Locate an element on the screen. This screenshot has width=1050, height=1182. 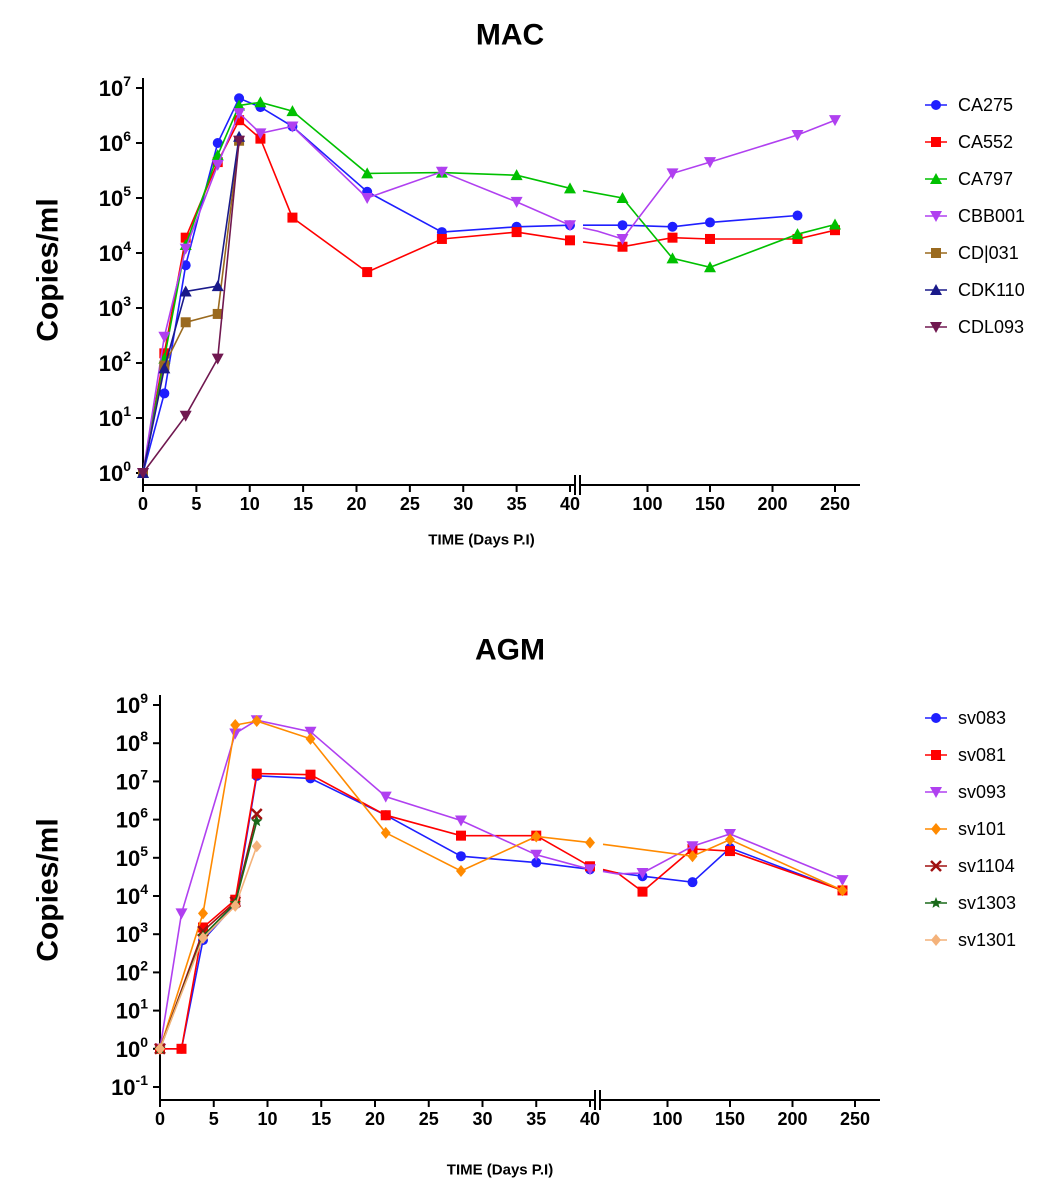
chart-title: MAC is located at coordinates (510, 35).